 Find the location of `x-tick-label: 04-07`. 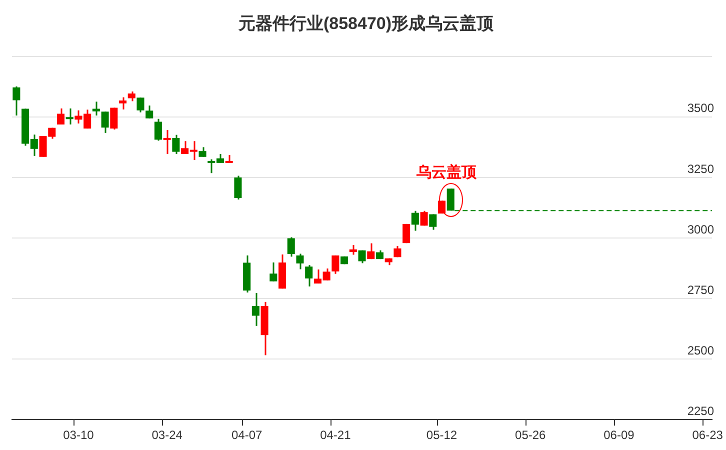

x-tick-label: 04-07 is located at coordinates (246, 435).